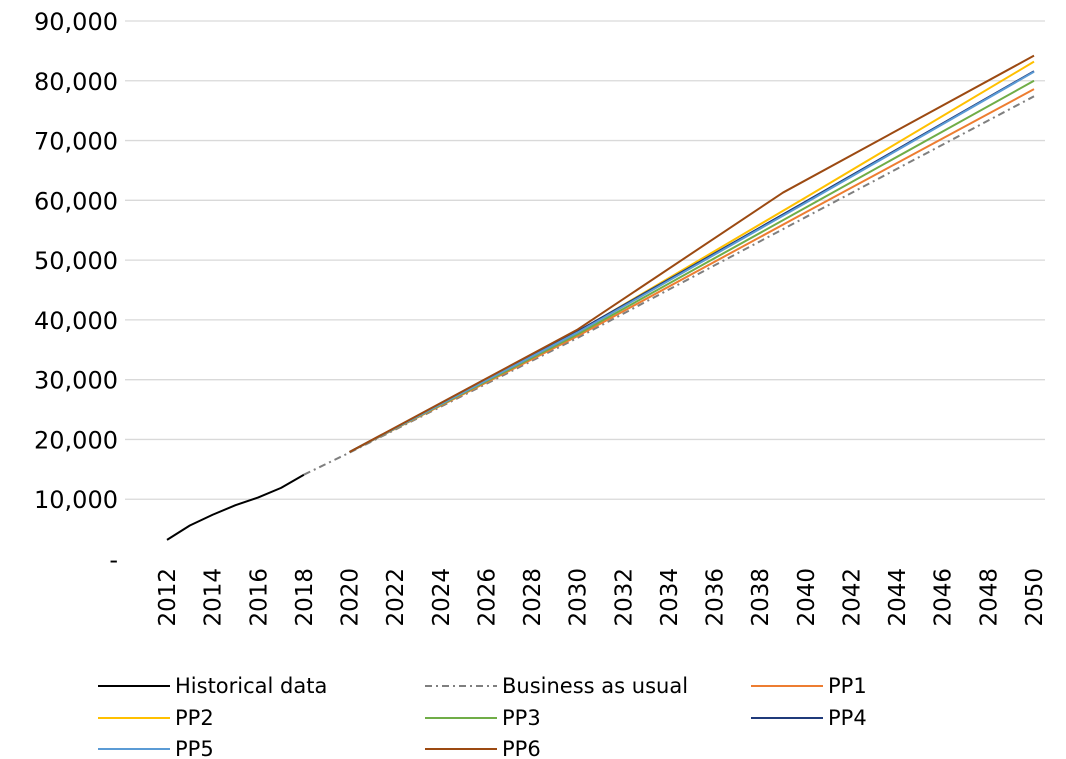  Describe the element at coordinates (156, 718) in the screenshot. I see `legend-item: PP2` at that location.